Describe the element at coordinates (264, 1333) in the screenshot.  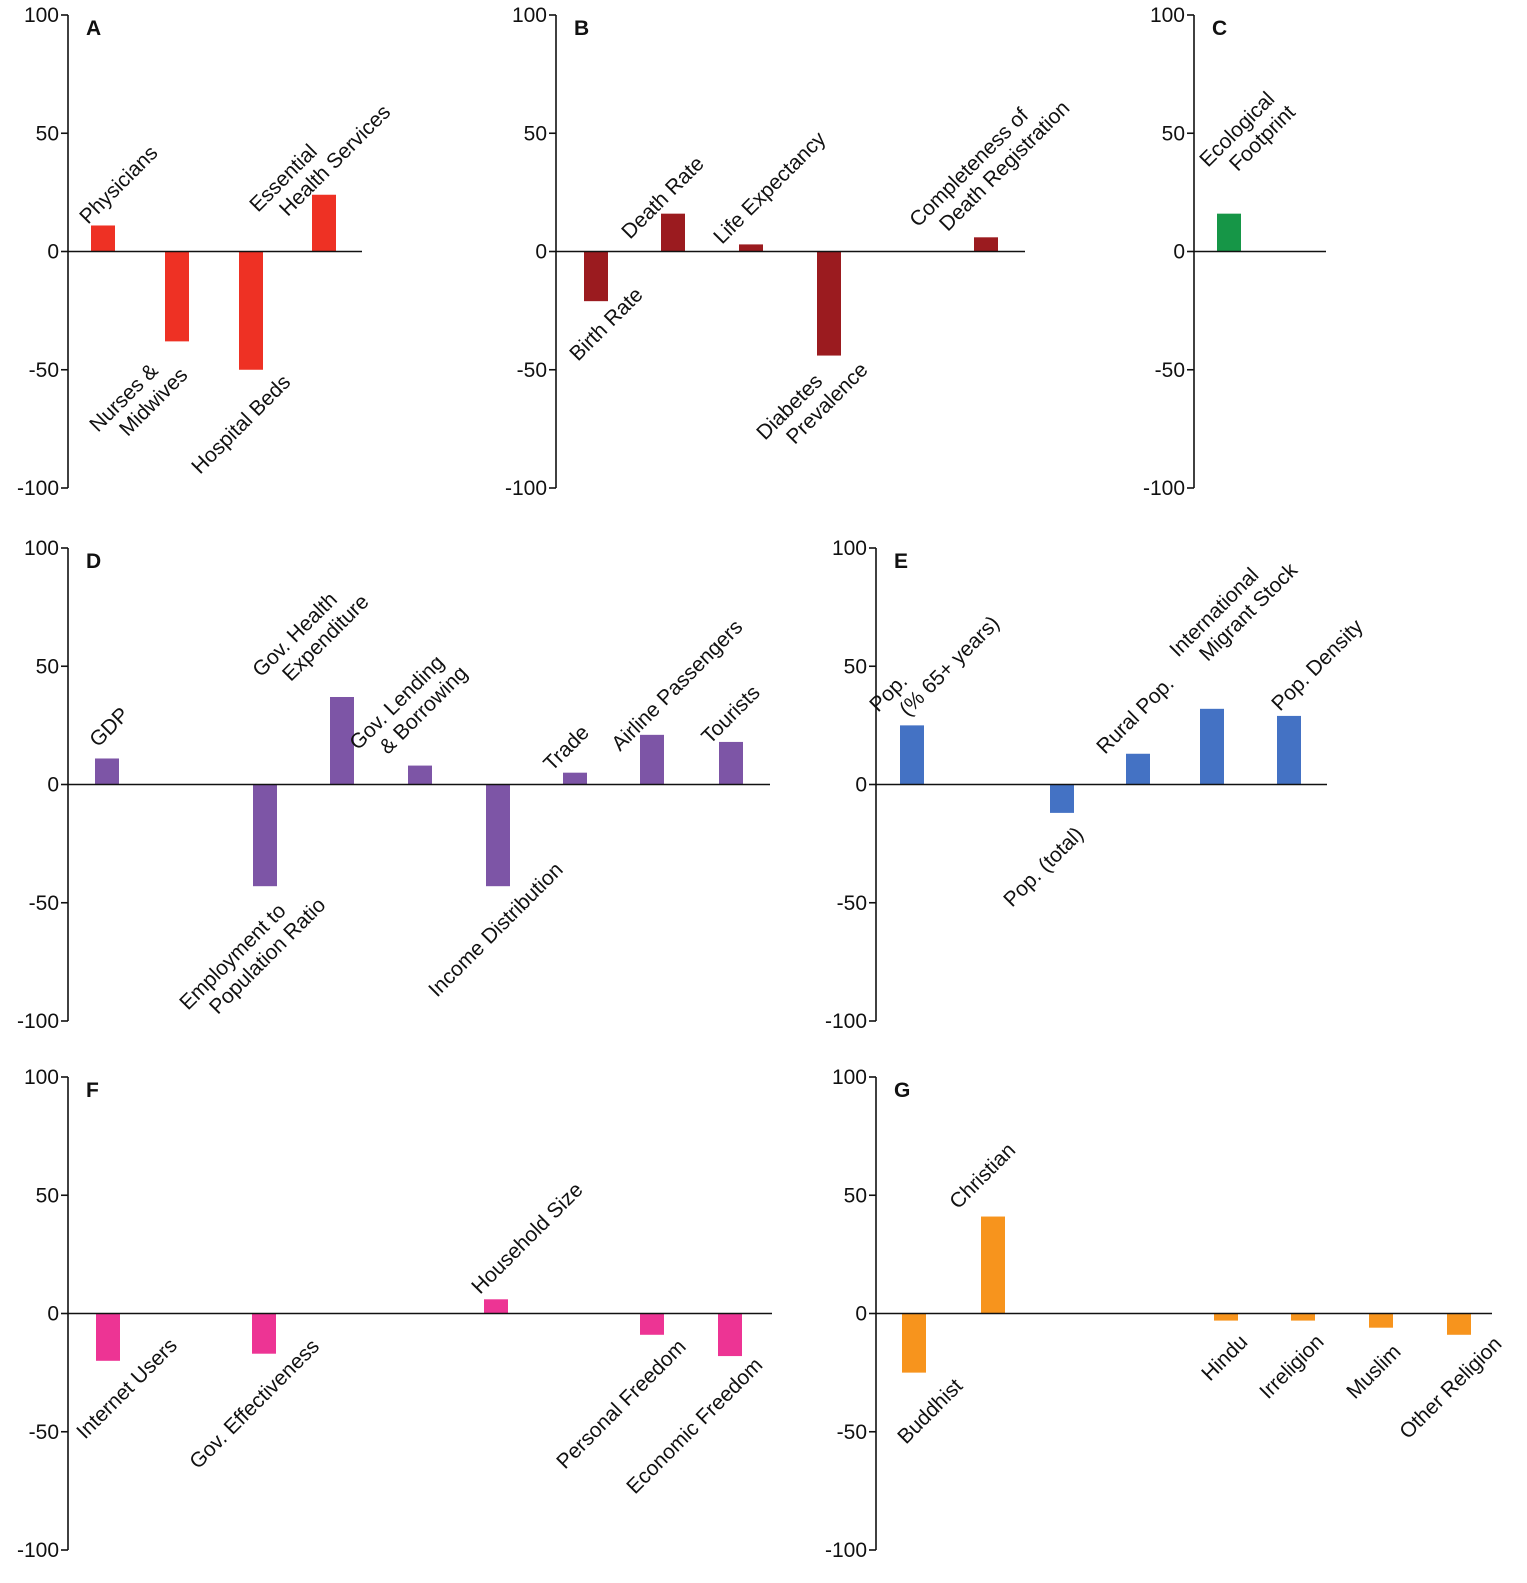
I see `bar-gov-effectiveness` at that location.